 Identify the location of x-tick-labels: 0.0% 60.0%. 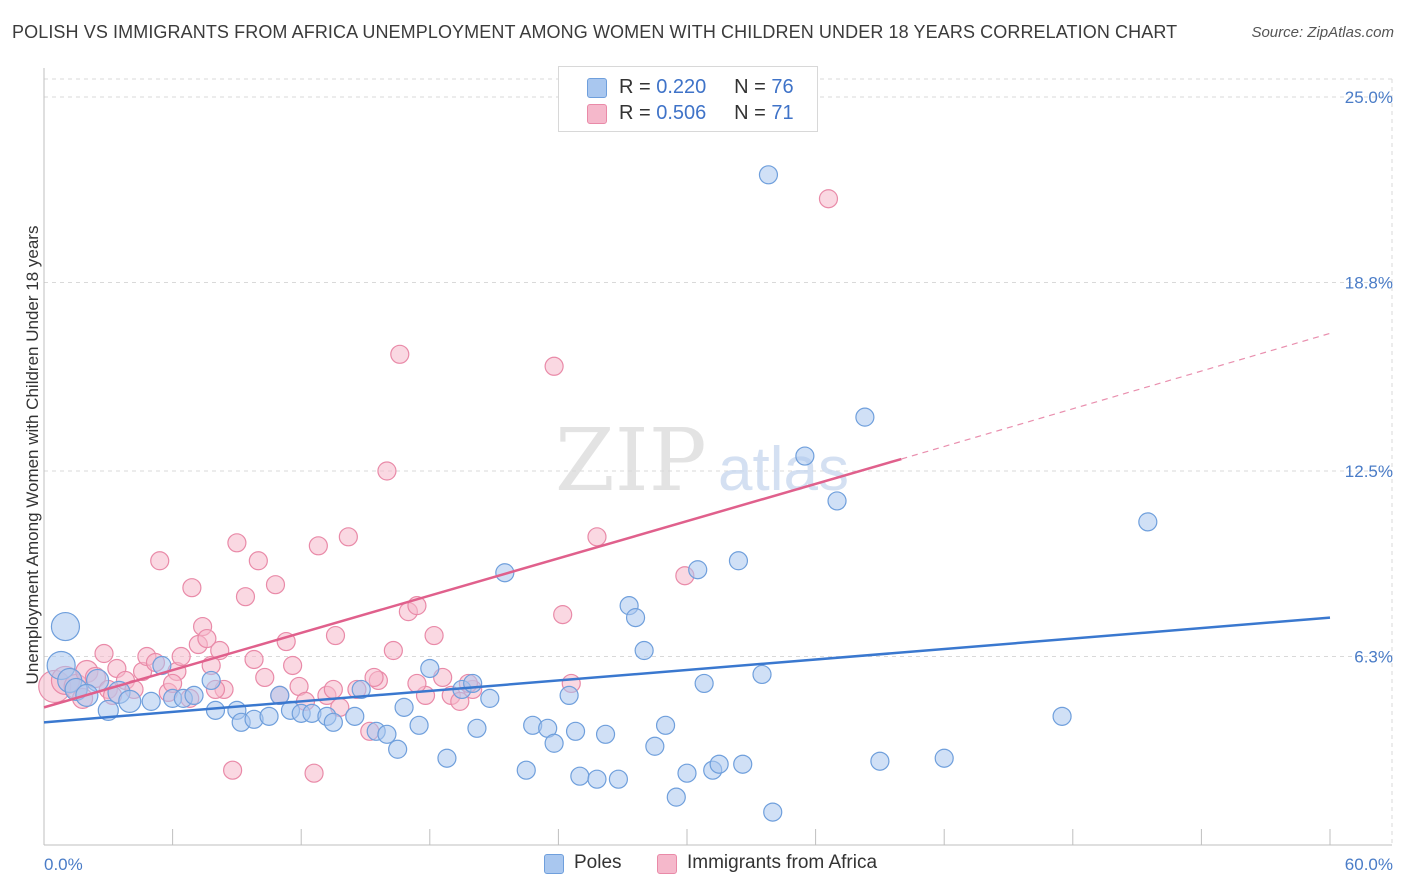
(718, 864).